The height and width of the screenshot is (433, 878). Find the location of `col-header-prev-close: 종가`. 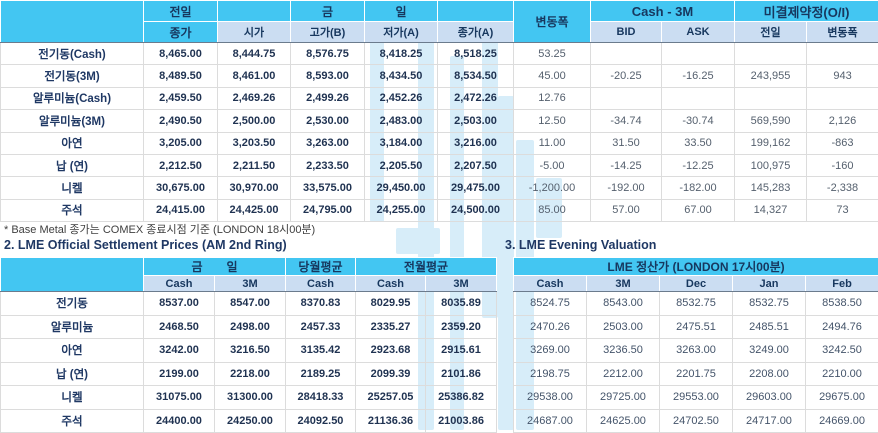

col-header-prev-close: 종가 is located at coordinates (181, 32).